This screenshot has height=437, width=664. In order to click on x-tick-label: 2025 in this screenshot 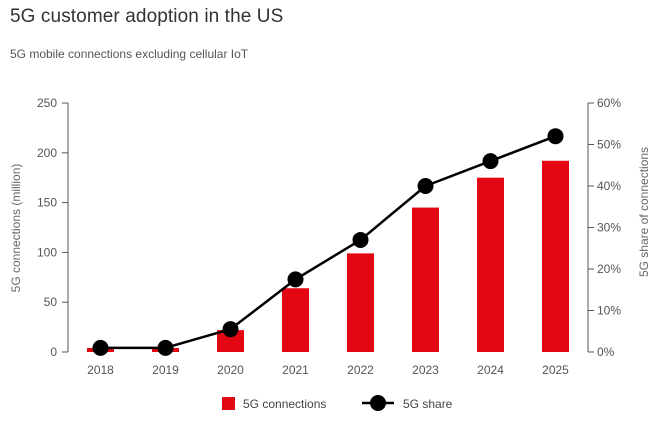, I will do `click(555, 370)`.